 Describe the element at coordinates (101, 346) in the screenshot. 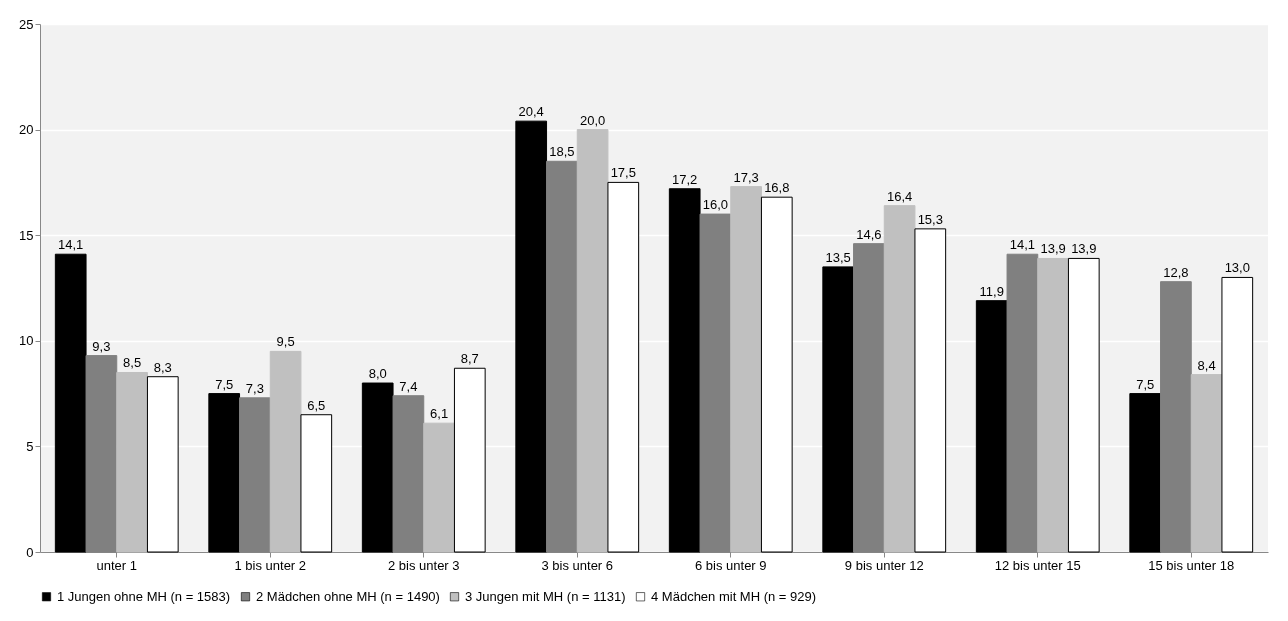

I see `data-label: 9,3` at that location.